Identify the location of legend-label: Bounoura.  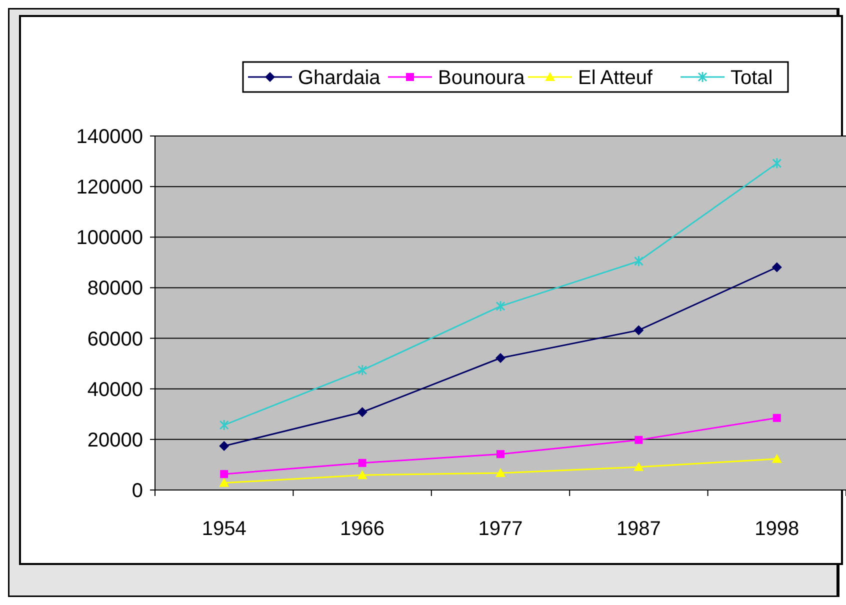
(482, 78).